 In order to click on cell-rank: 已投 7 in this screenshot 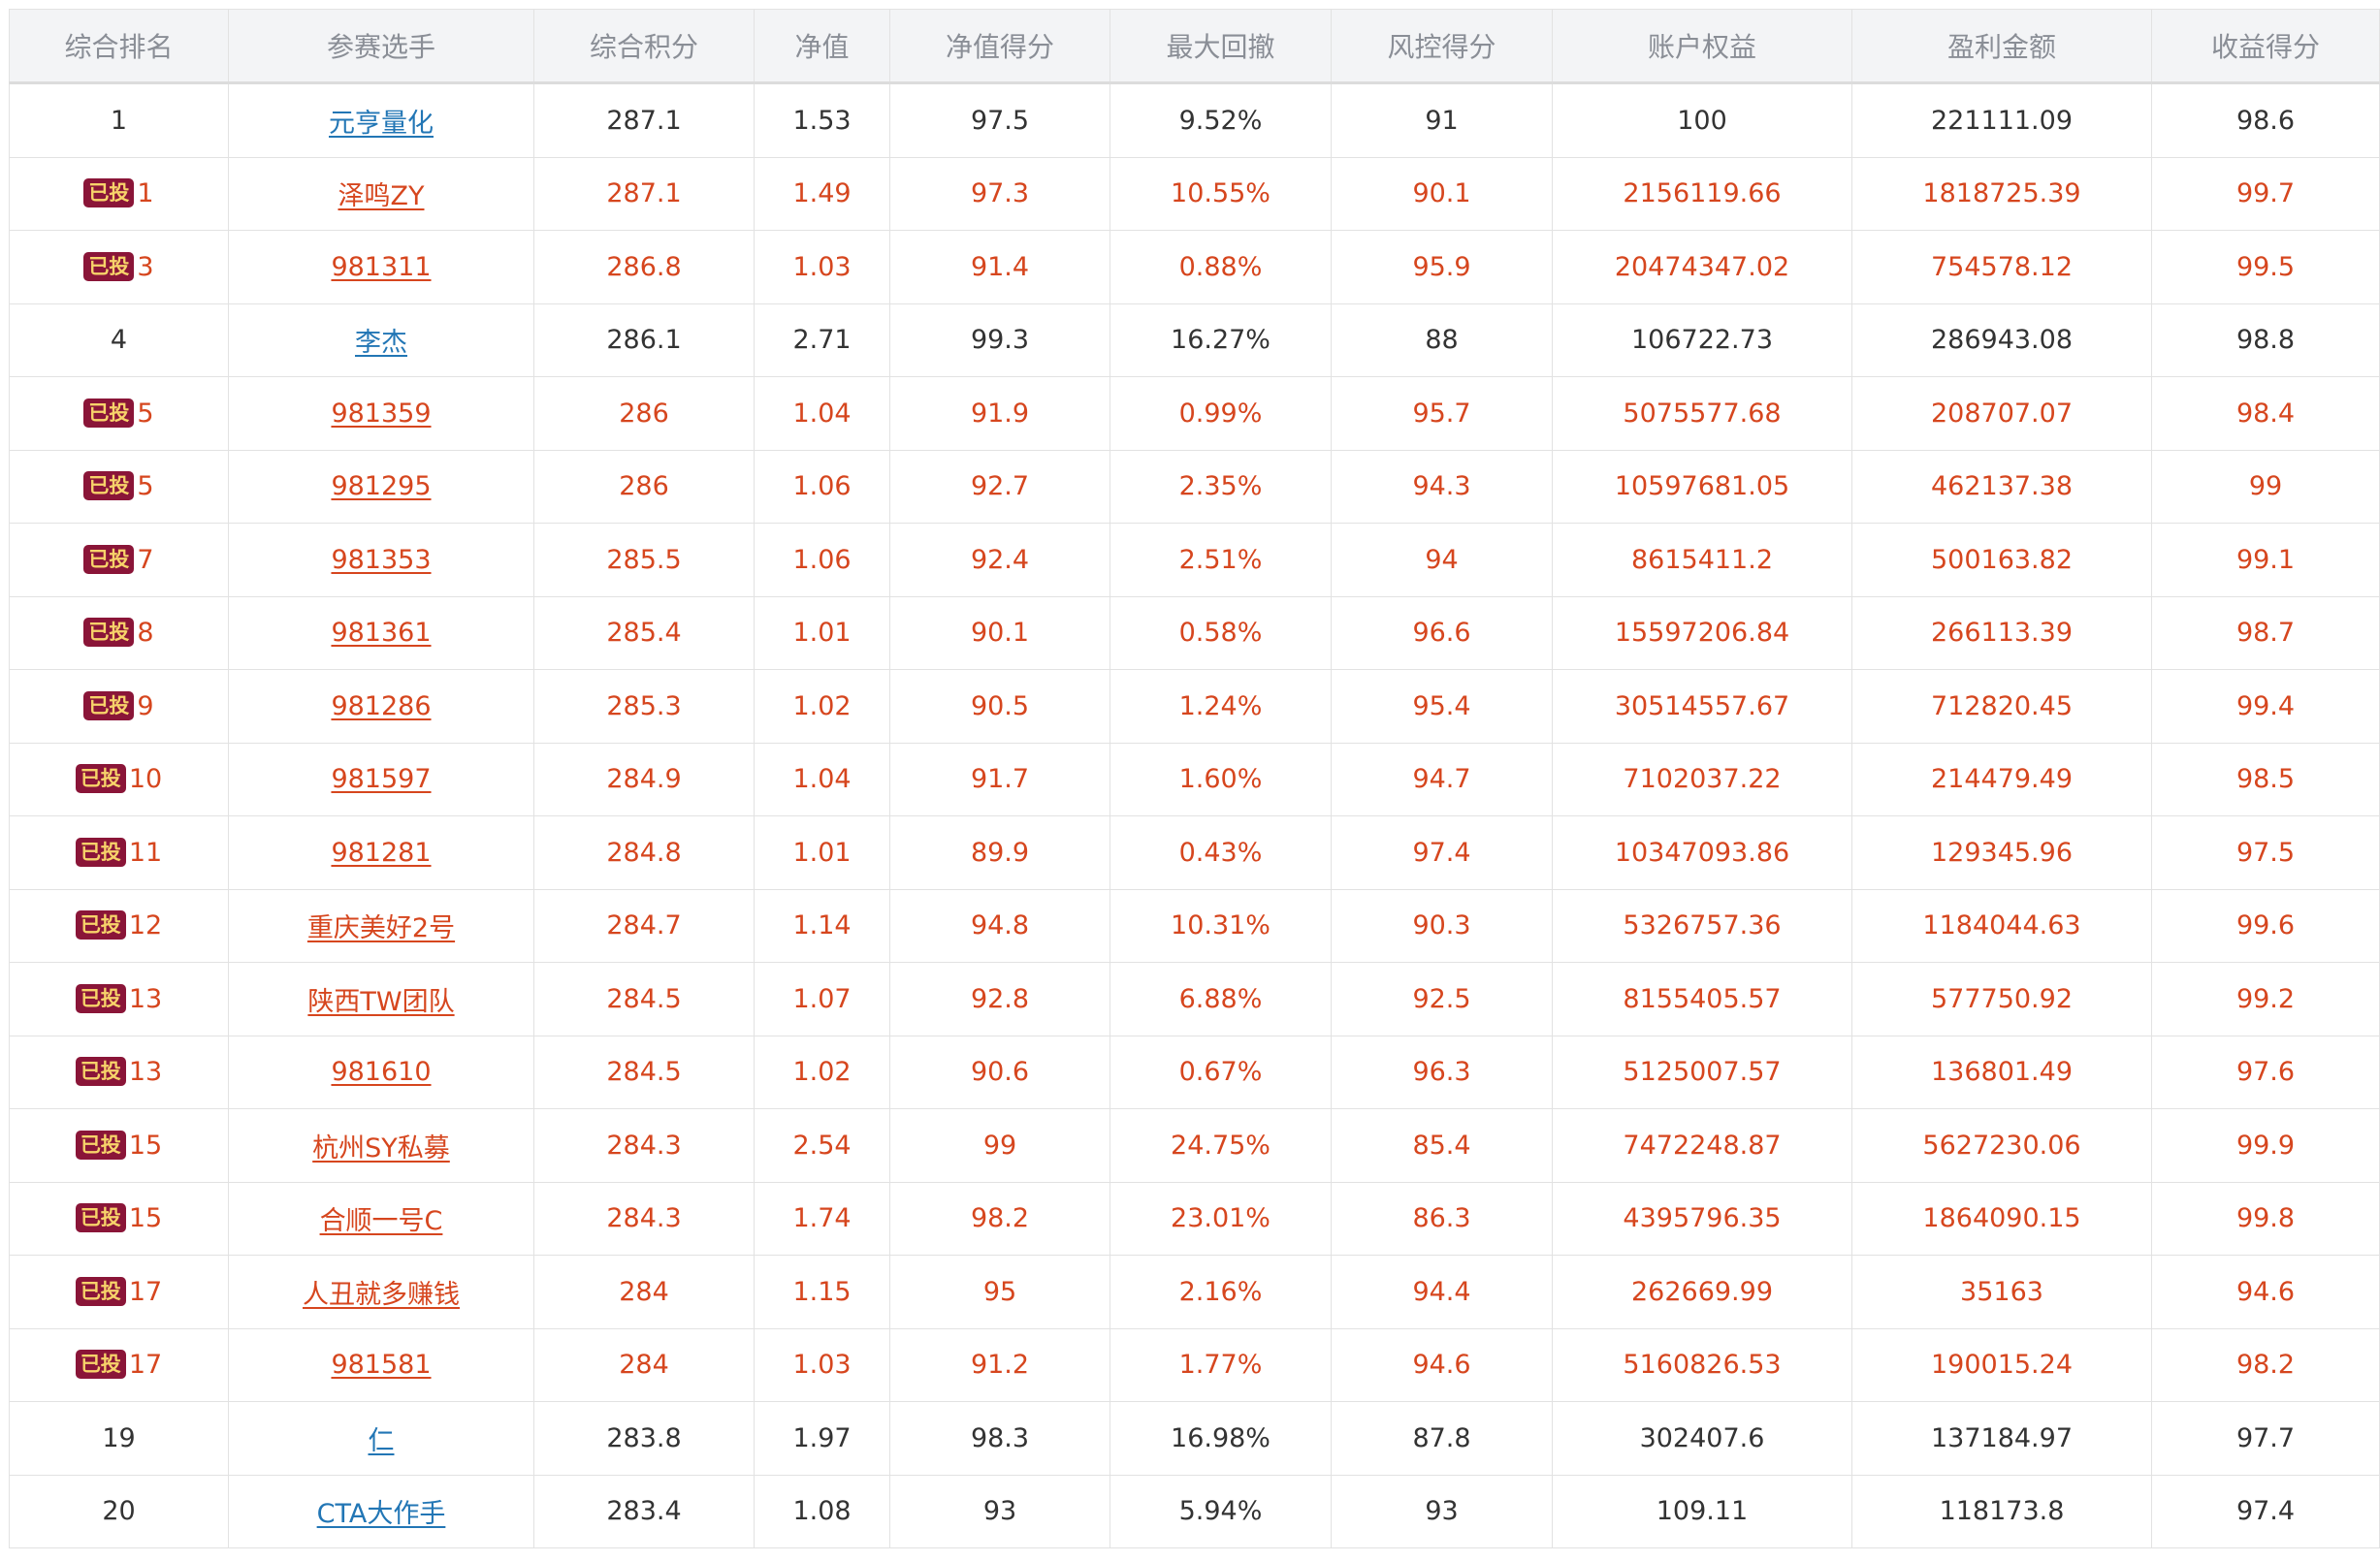, I will do `click(119, 560)`.